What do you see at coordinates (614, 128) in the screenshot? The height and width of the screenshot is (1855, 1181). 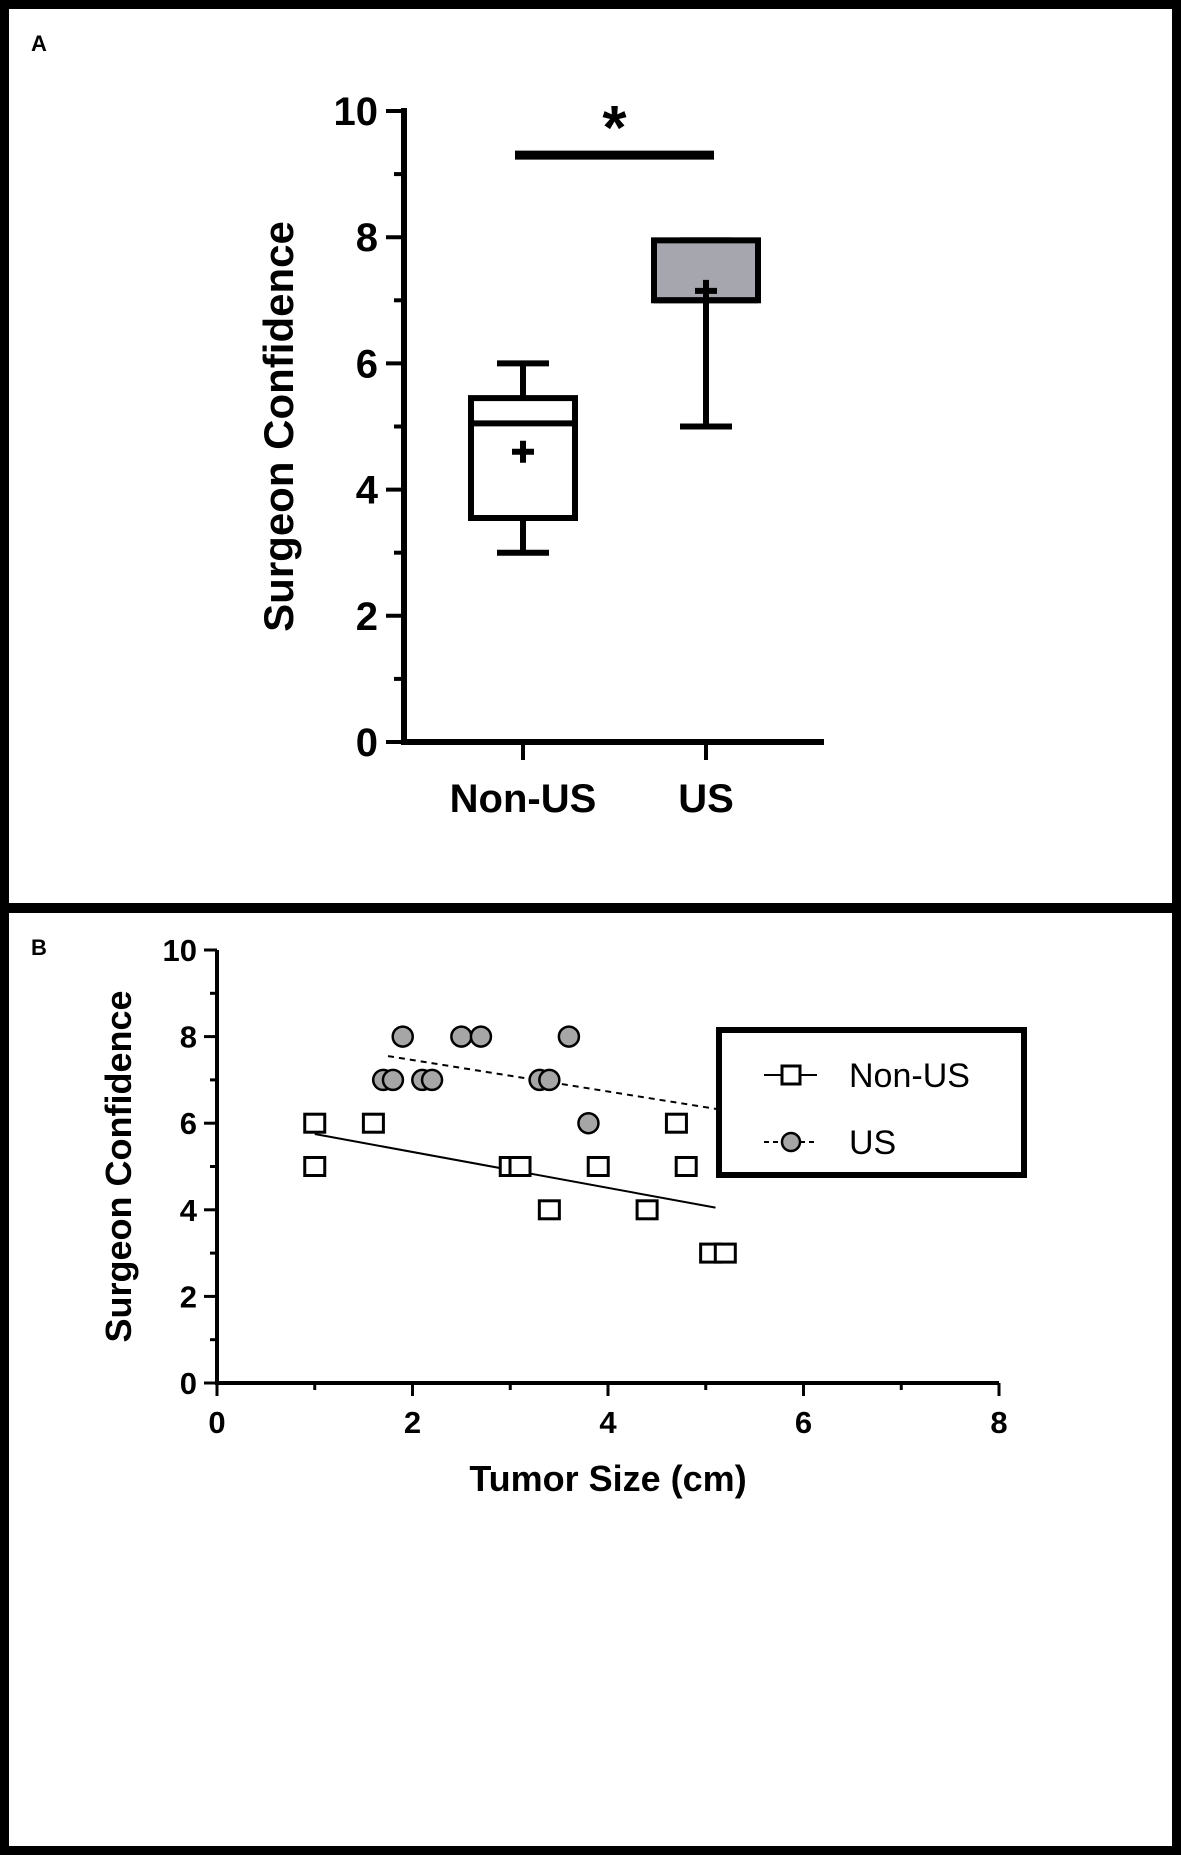 I see `significance-asterisk: *` at bounding box center [614, 128].